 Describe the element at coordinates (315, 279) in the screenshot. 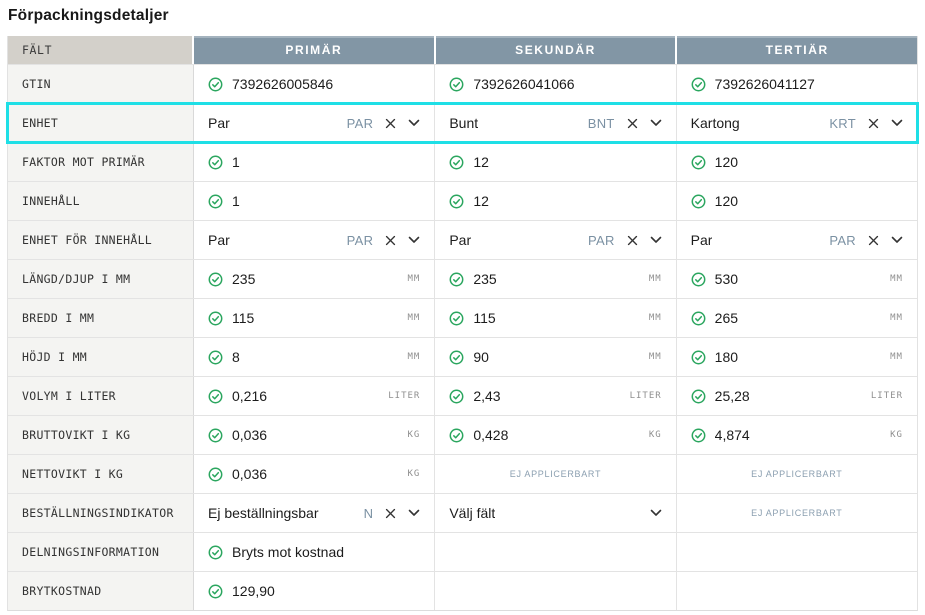

I see `langd-primary-field: 235 MM` at that location.